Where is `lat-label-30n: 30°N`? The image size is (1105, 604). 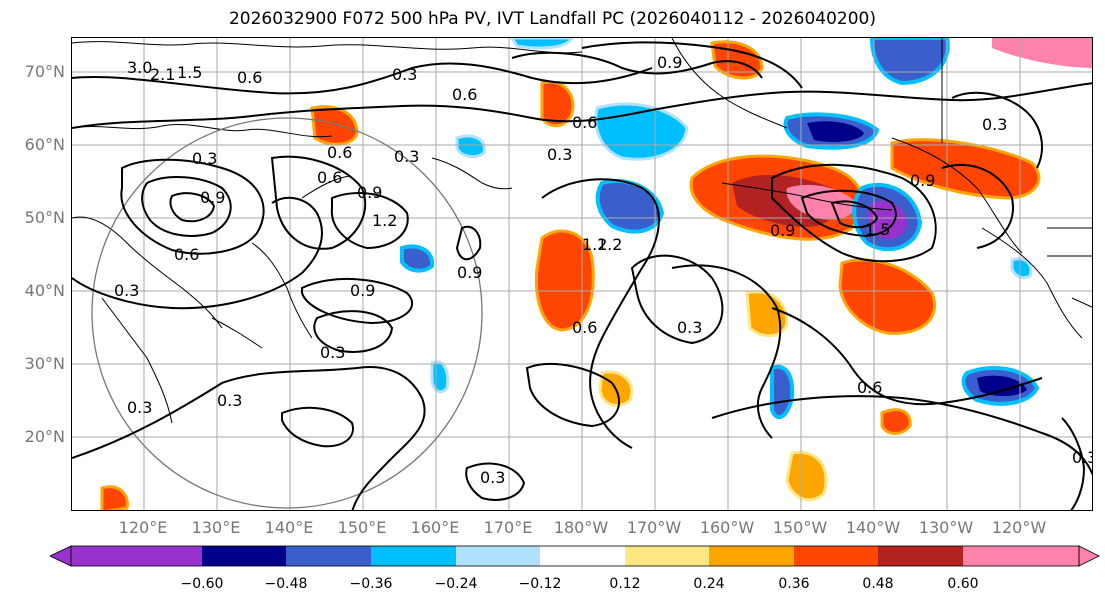
lat-label-30n: 30°N is located at coordinates (44, 363).